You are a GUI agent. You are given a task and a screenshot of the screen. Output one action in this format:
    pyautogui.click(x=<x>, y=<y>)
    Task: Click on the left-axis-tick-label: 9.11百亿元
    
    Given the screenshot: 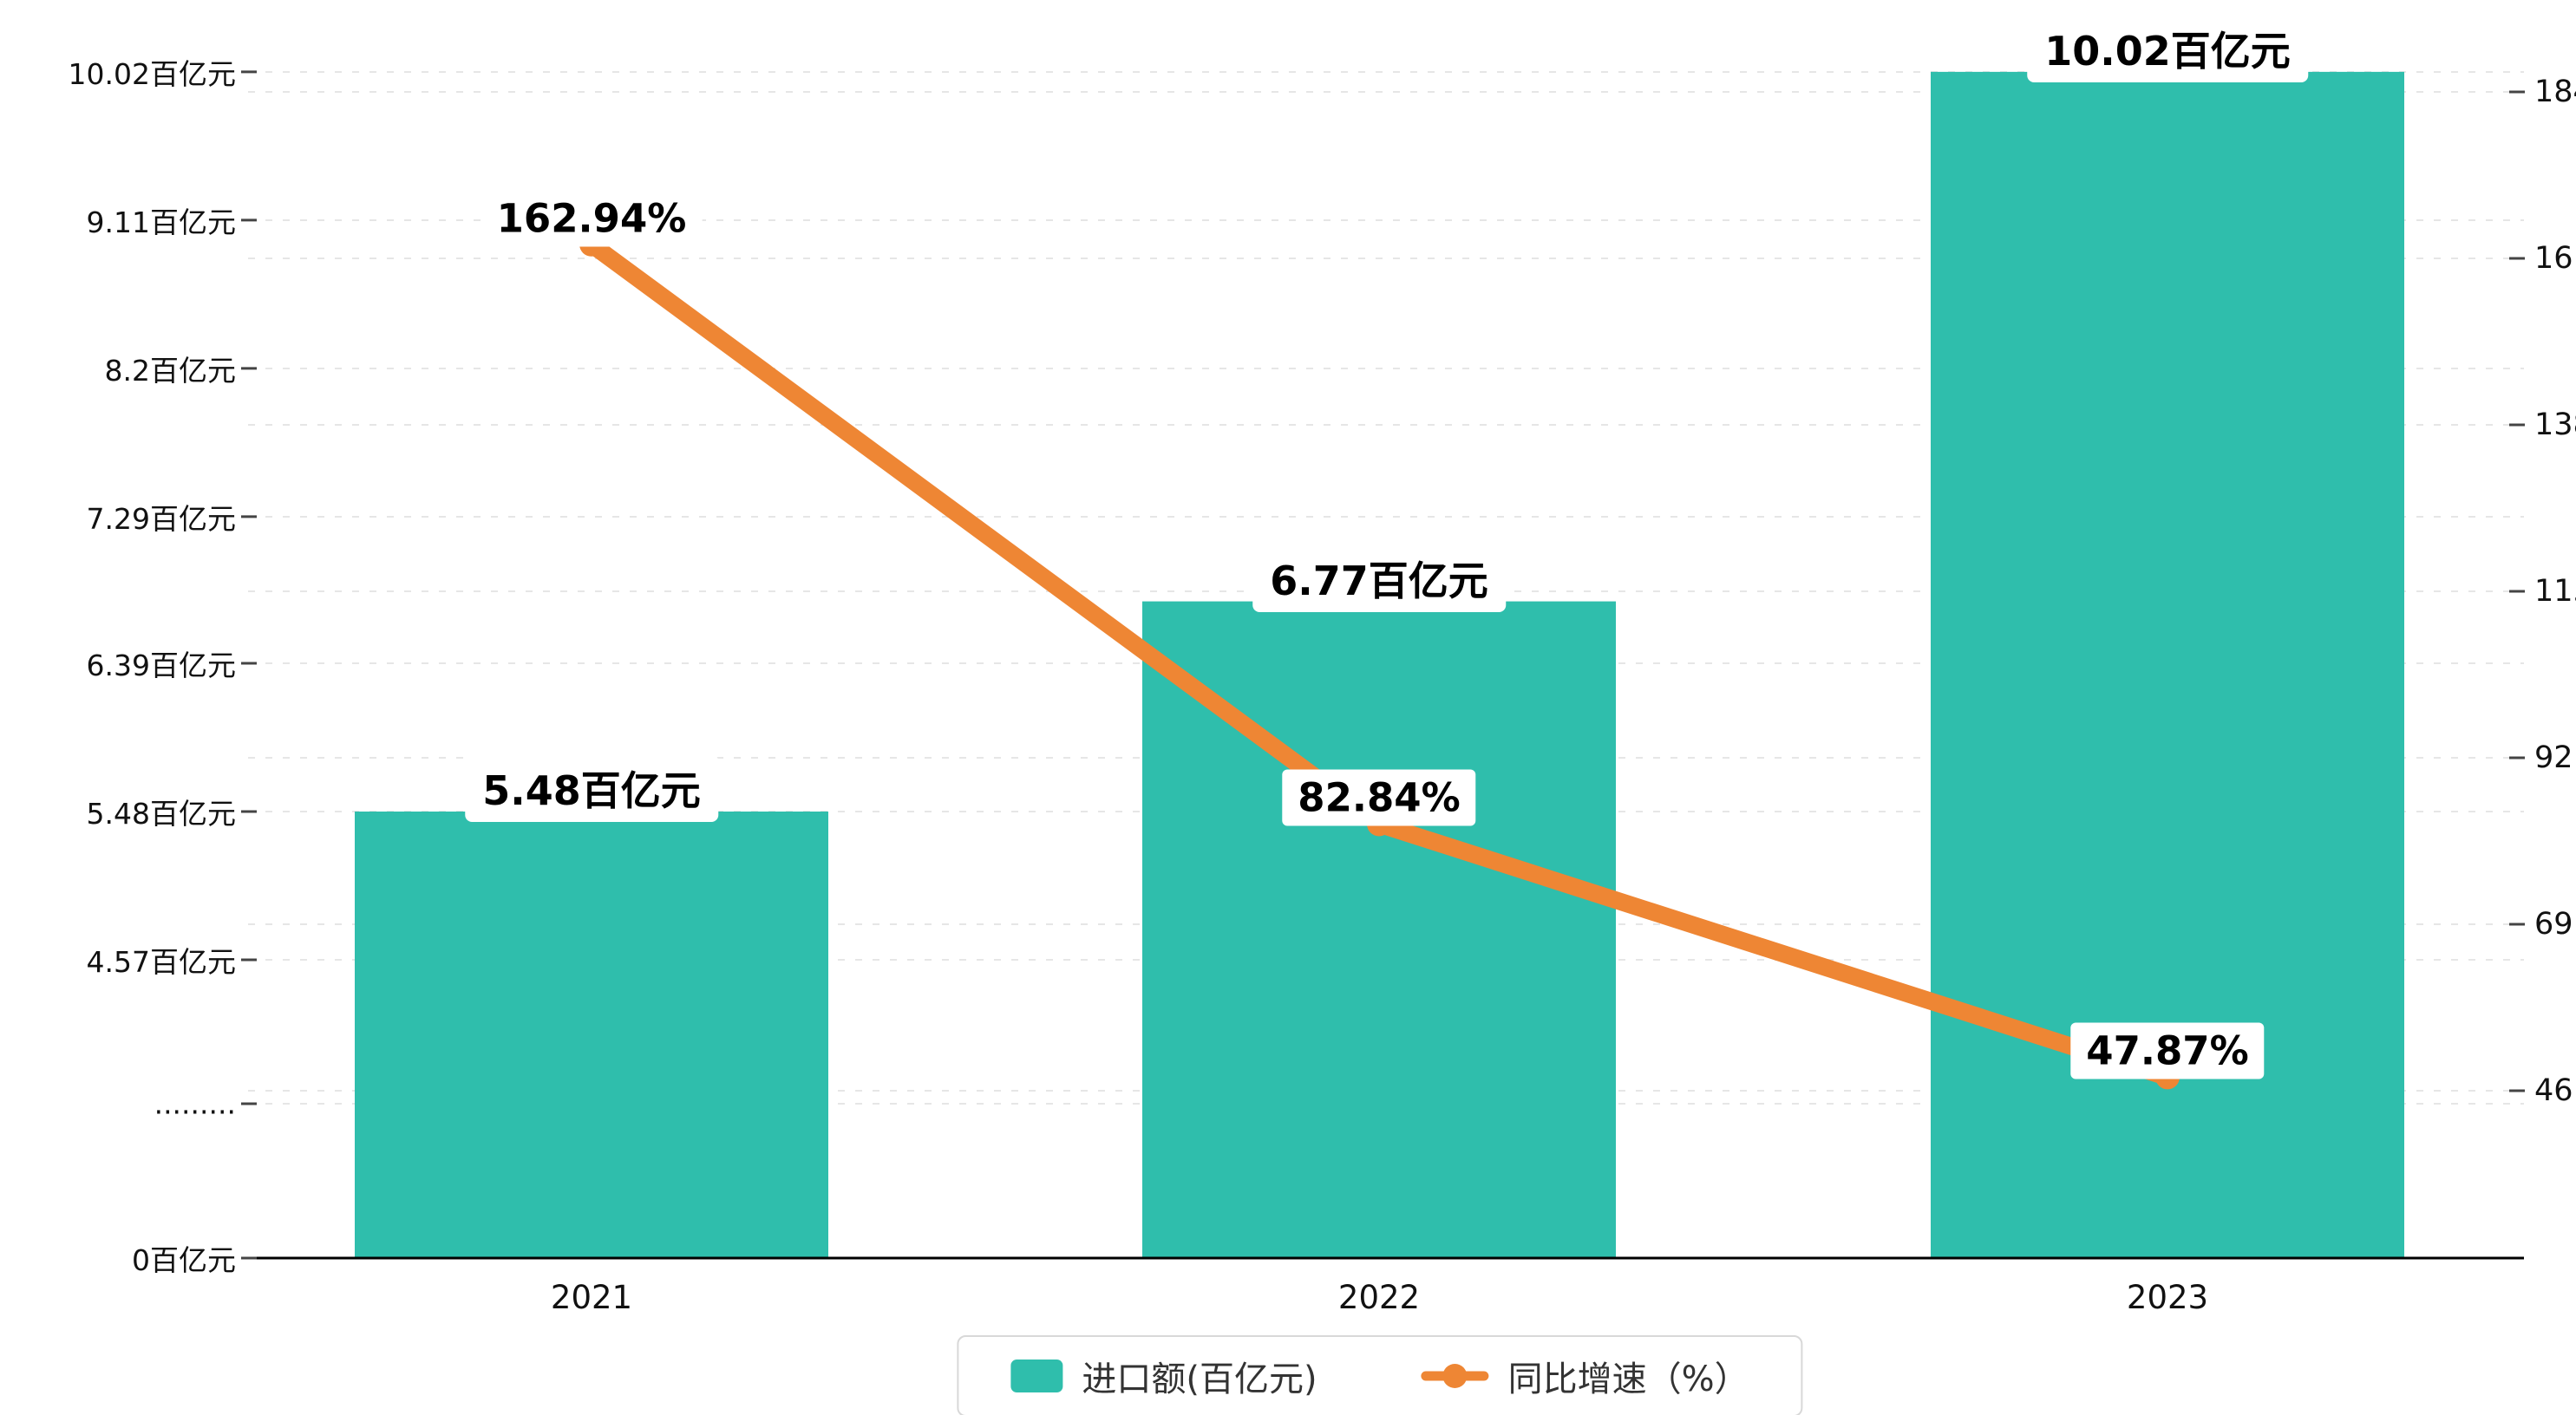 What is the action you would take?
    pyautogui.click(x=161, y=222)
    